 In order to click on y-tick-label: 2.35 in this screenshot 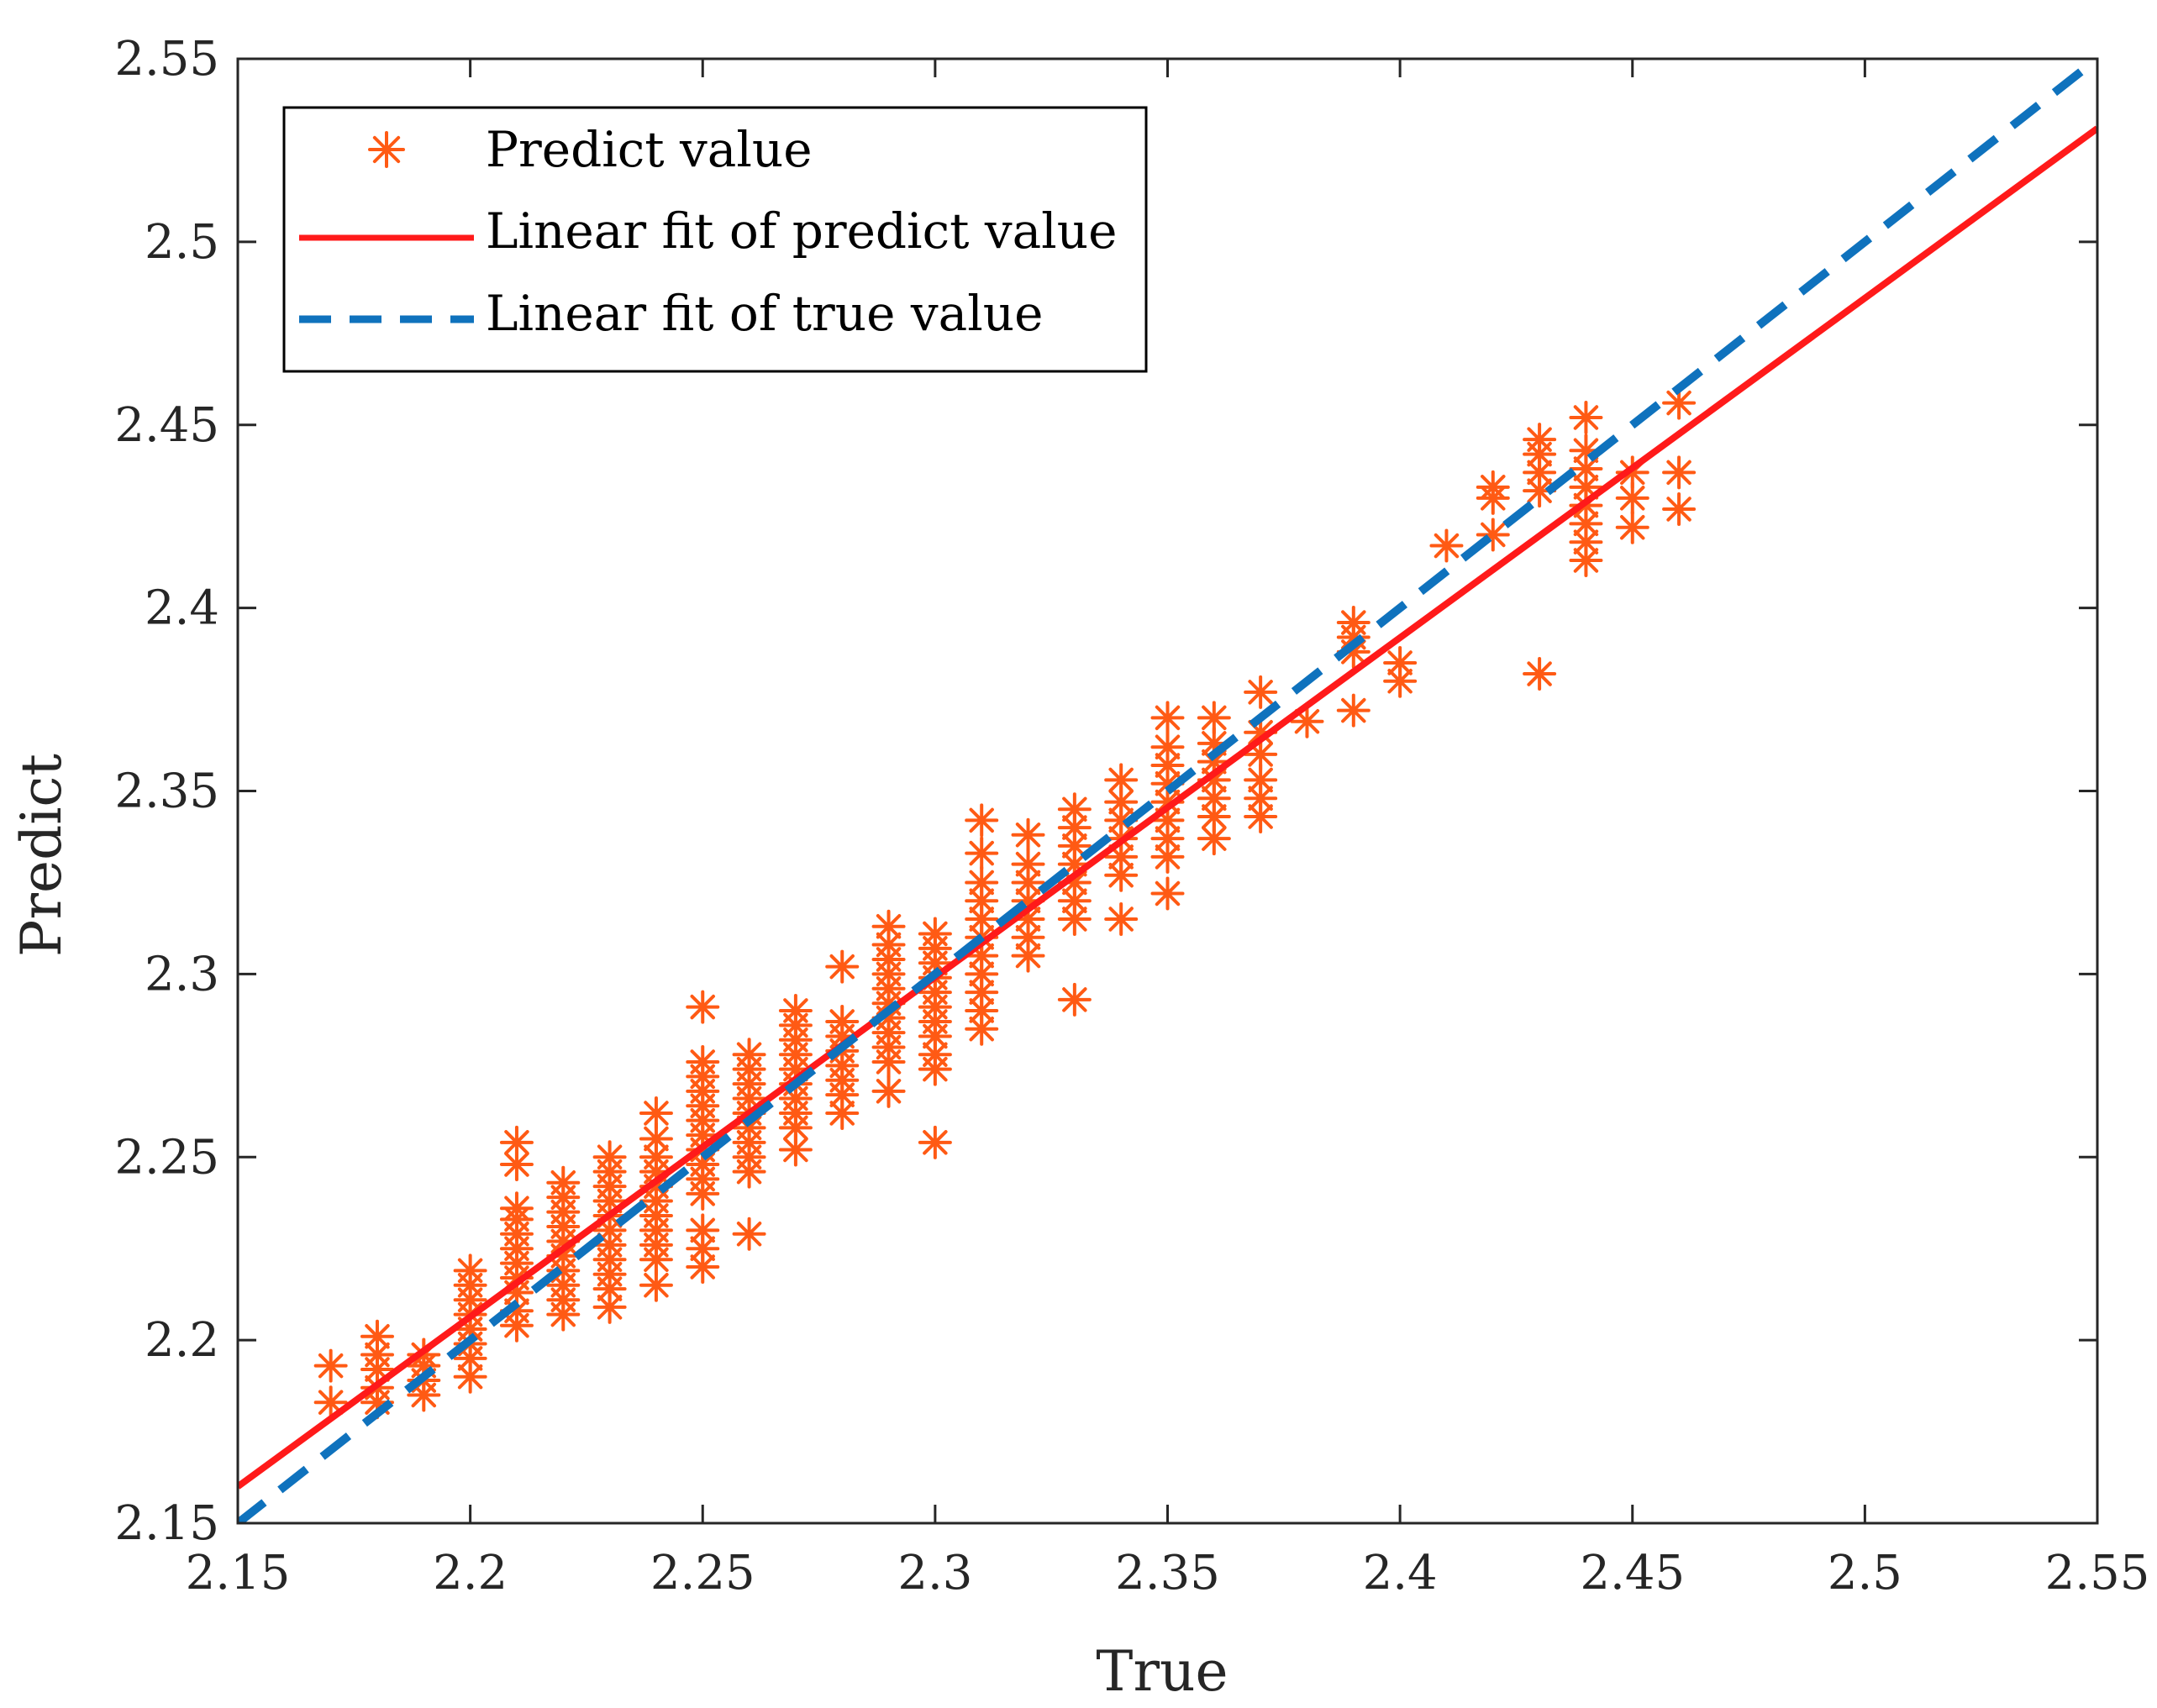, I will do `click(166, 792)`.